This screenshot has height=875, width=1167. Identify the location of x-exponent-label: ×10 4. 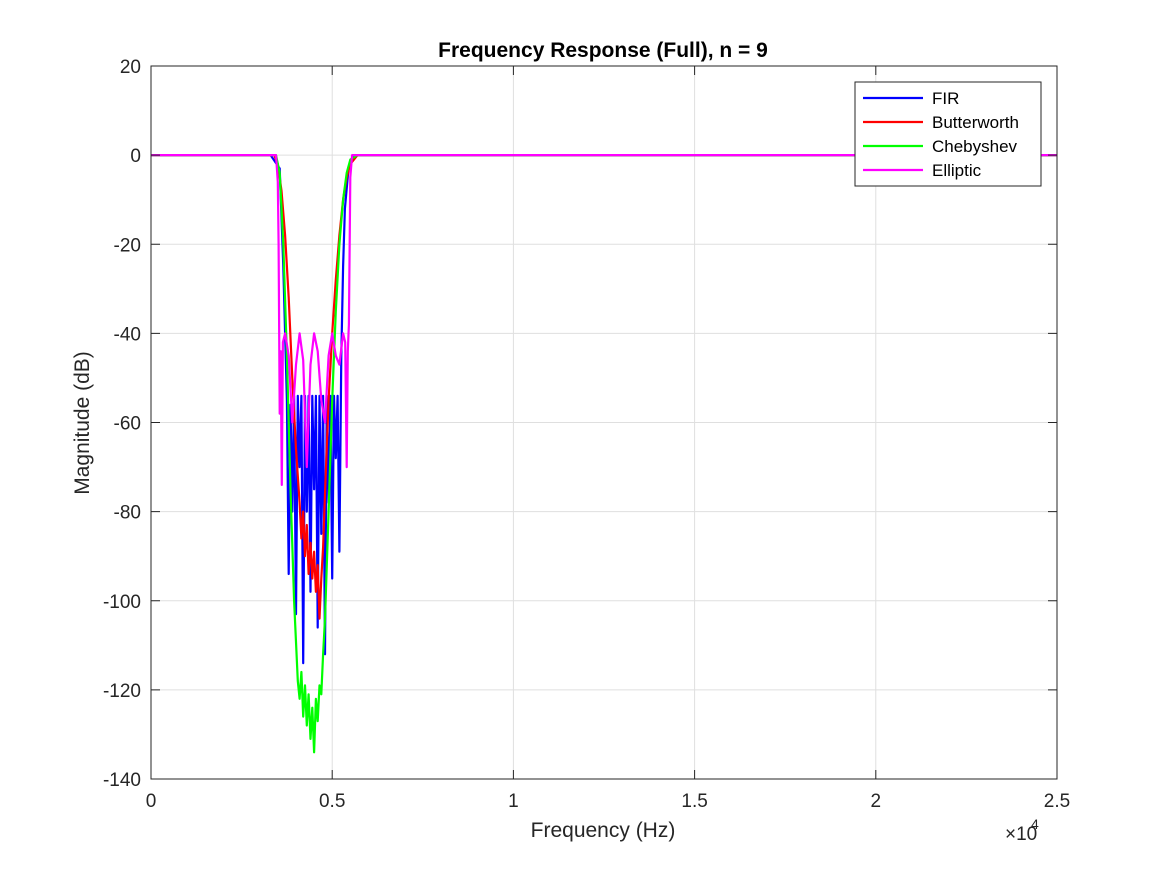
(1022, 830).